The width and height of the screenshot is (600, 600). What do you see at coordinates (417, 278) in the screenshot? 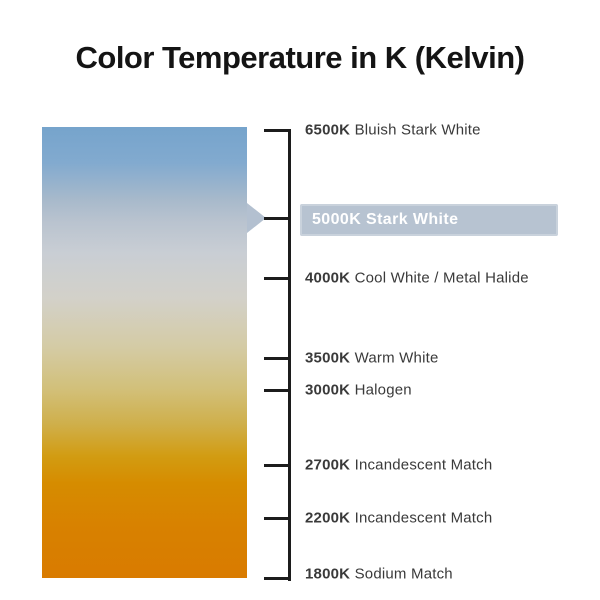
I see `tick-label-4000k: 4000K Cool White / Metal Halide` at bounding box center [417, 278].